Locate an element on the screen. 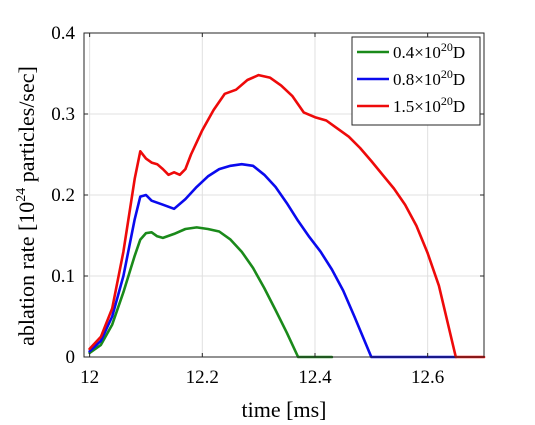  legend: 0.4×1020D 0.8×1020D 1.5×1020D is located at coordinates (416, 81).